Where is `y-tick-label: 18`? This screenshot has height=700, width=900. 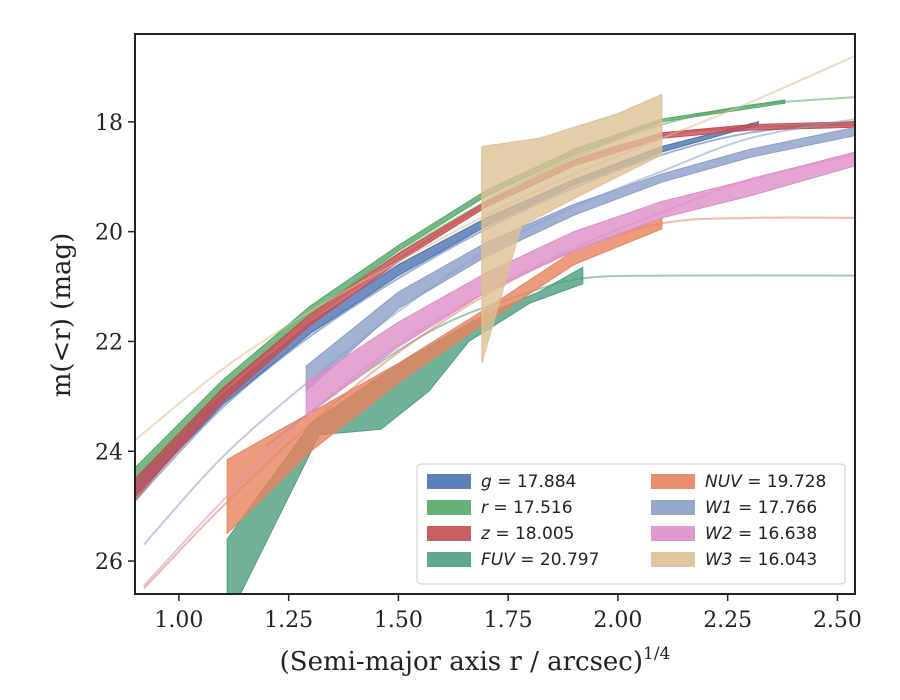
y-tick-label: 18 is located at coordinates (109, 123).